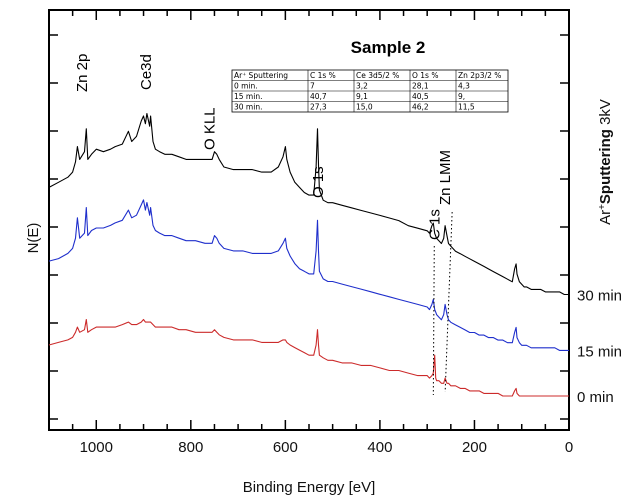  Describe the element at coordinates (433, 320) in the screenshot. I see `c1s-guide` at that location.